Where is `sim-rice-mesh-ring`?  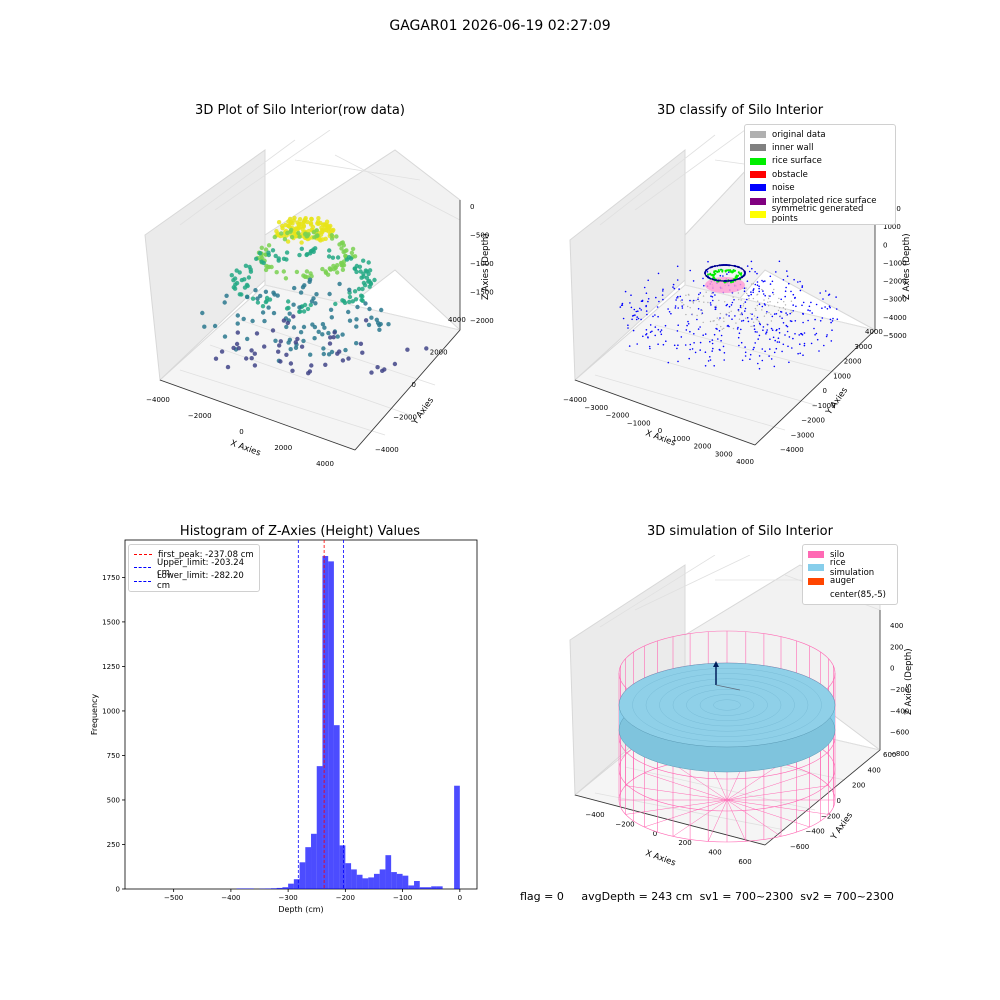 sim-rice-mesh-ring is located at coordinates (727, 705).